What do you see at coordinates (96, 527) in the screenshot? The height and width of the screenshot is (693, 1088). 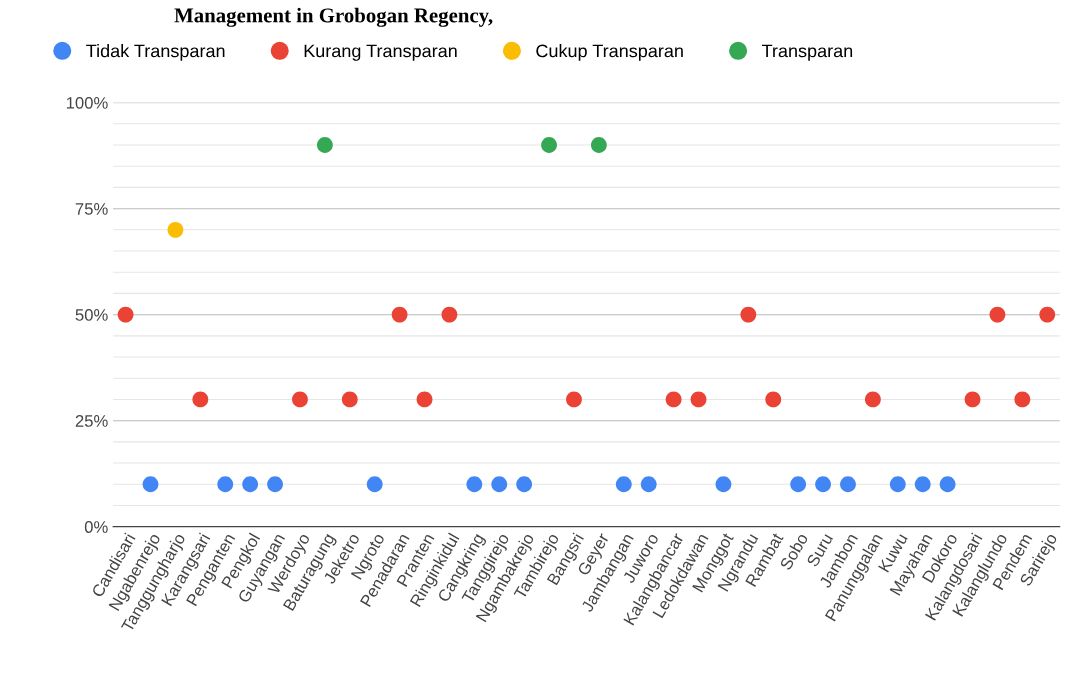 I see `y-tick-label: 0%` at bounding box center [96, 527].